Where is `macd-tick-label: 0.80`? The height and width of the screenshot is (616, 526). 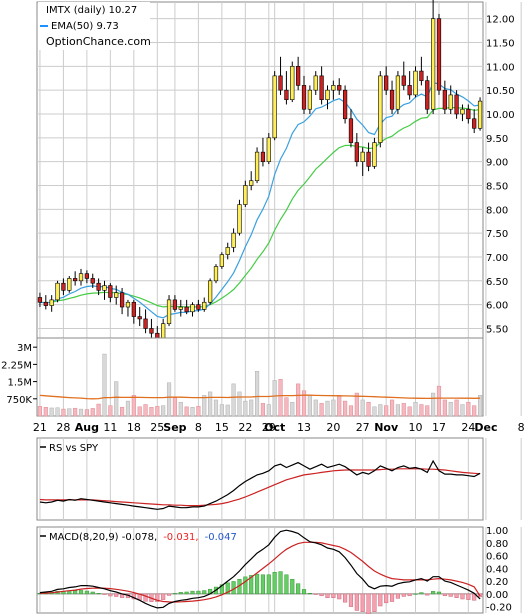
macd-tick-label: 0.80 is located at coordinates (497, 544).